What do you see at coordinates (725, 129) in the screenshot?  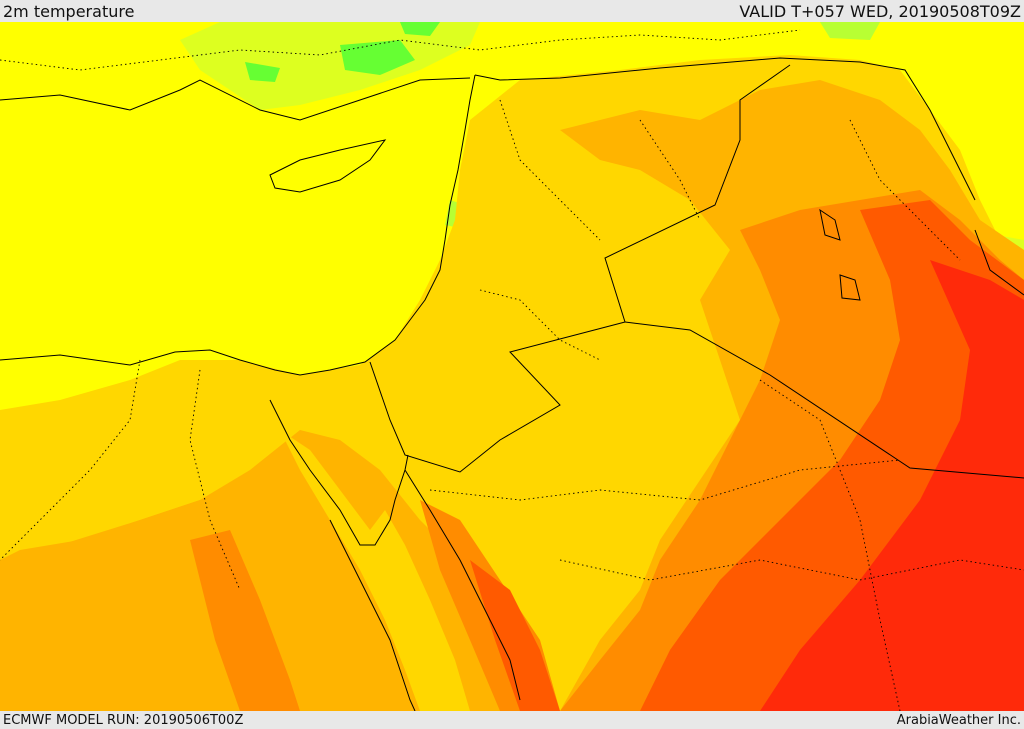 I see `turkey-syria-iraq-border` at bounding box center [725, 129].